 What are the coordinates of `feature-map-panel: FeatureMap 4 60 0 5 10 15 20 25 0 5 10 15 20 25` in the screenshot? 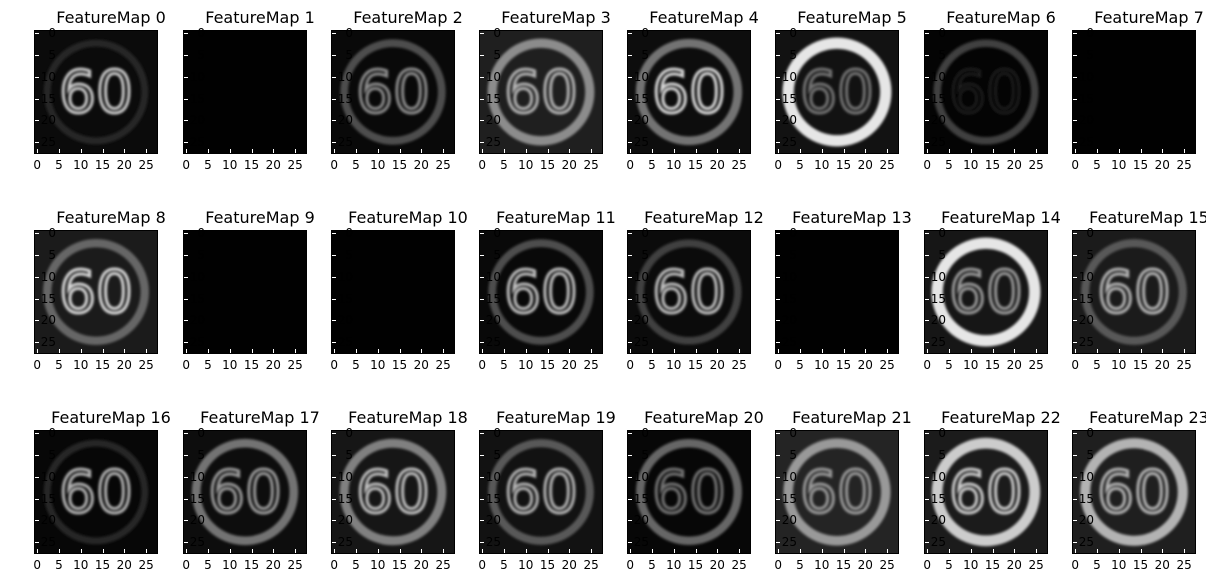 It's located at (701, 92).